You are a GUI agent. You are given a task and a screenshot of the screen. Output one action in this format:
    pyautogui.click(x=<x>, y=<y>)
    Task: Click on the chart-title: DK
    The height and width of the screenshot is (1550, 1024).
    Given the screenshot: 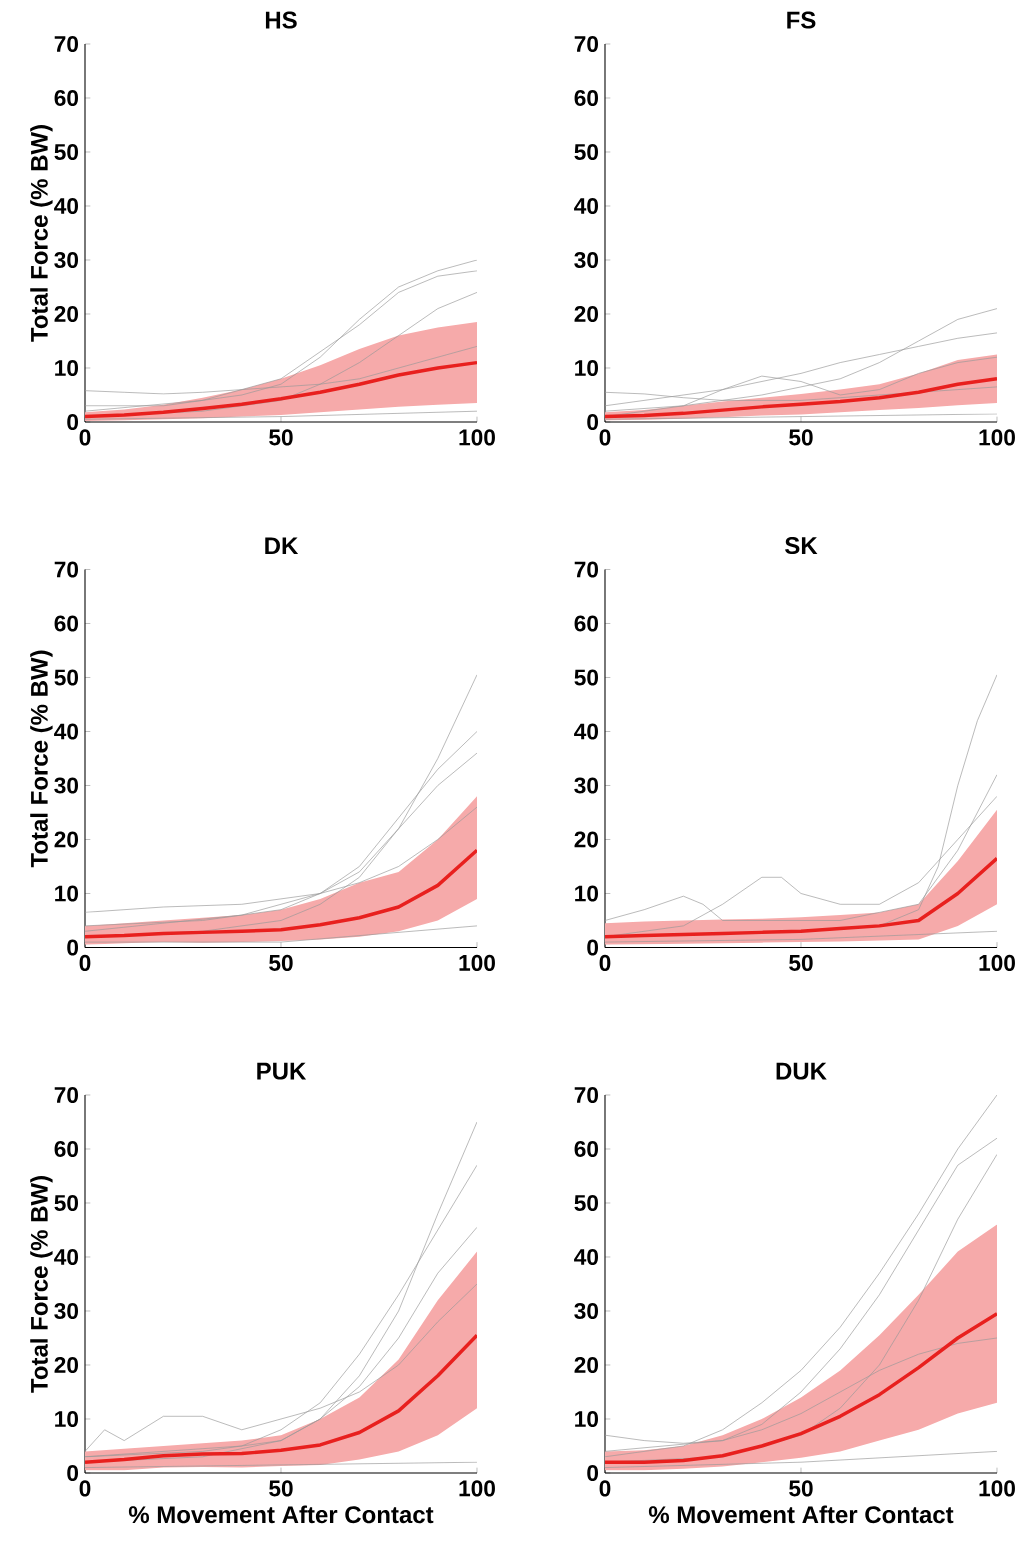 What is the action you would take?
    pyautogui.click(x=282, y=546)
    